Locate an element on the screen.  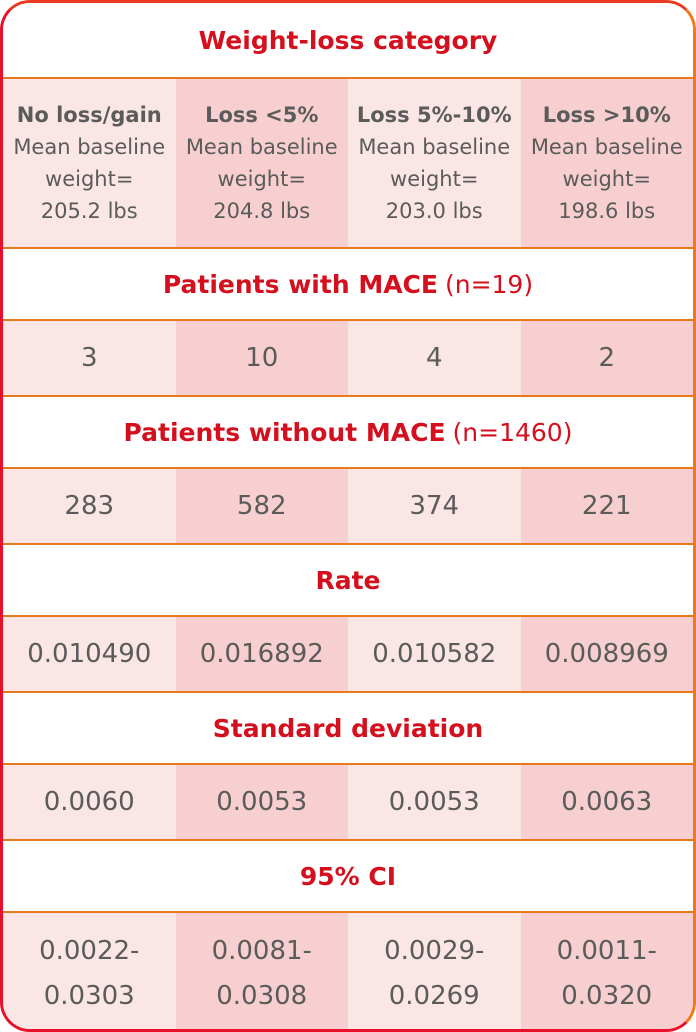
no-mace-header-row: Patients without MACE (n=1460) is located at coordinates (348, 432).